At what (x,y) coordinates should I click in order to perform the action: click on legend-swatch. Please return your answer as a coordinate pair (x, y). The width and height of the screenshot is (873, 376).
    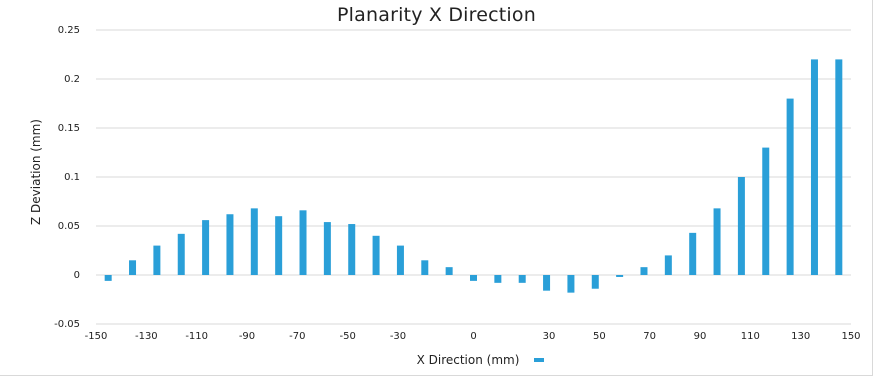
    Looking at the image, I should click on (539, 360).